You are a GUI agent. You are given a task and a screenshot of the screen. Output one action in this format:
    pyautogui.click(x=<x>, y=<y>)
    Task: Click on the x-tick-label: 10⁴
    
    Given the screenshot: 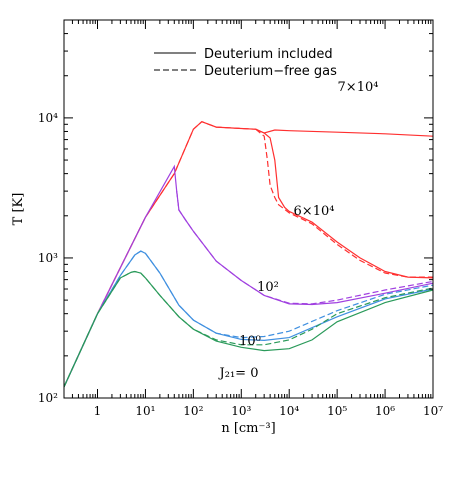 What is the action you would take?
    pyautogui.click(x=289, y=411)
    